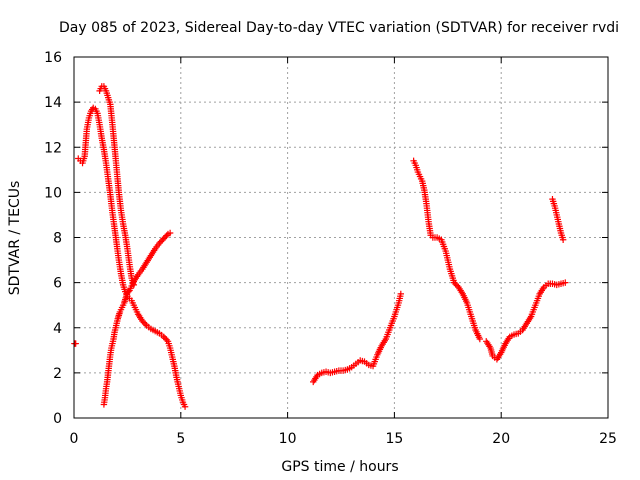 The image size is (640, 480). I want to click on y-axis-label: SDTVAR / TECUs, so click(15, 238).